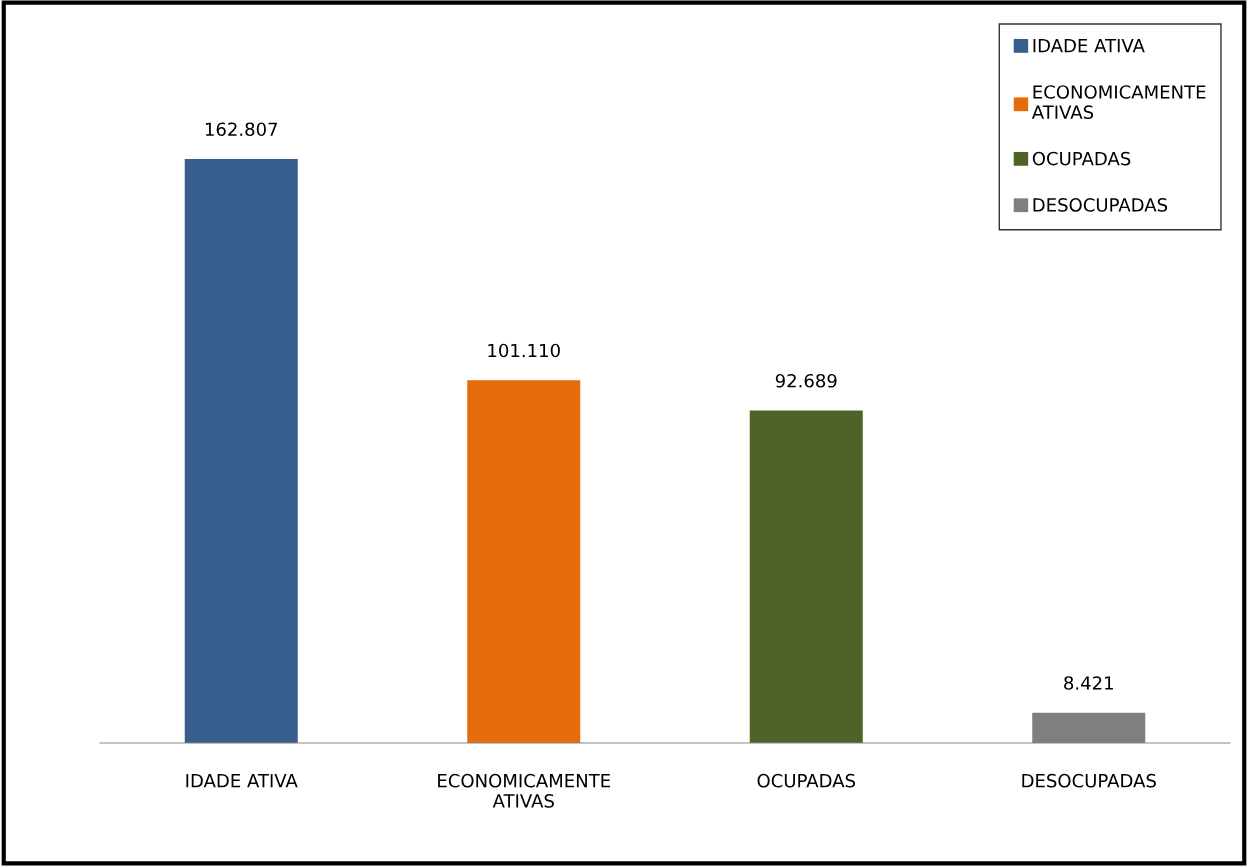  I want to click on legend-label: OCUPADAS, so click(1081, 158).